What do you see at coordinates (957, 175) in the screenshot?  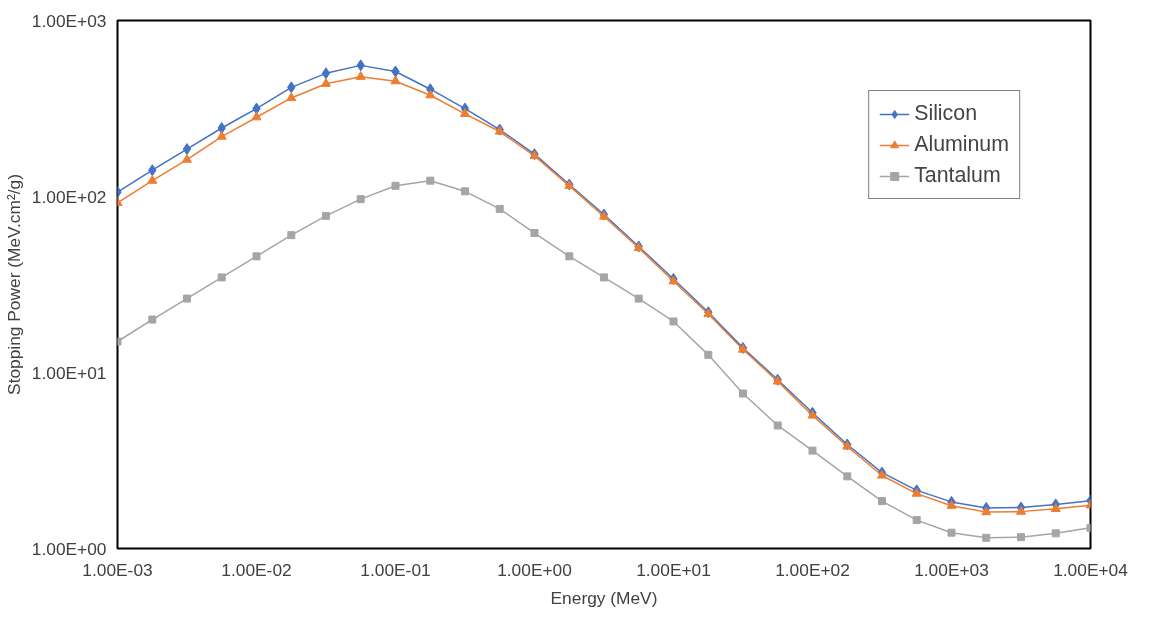 I see `legend-label: Tantalum` at bounding box center [957, 175].